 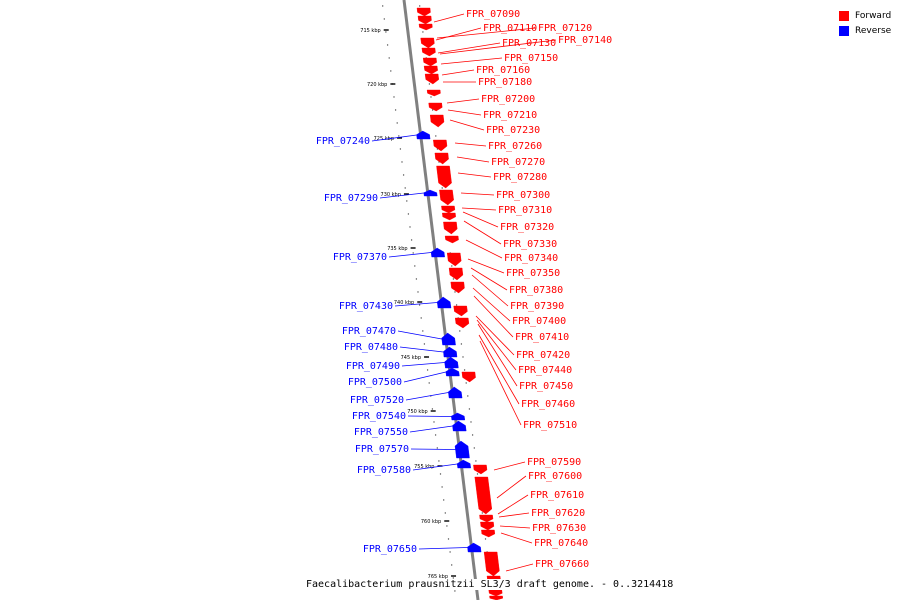 What do you see at coordinates (375, 382) in the screenshot?
I see `reverse-gene-label: FPR_07500` at bounding box center [375, 382].